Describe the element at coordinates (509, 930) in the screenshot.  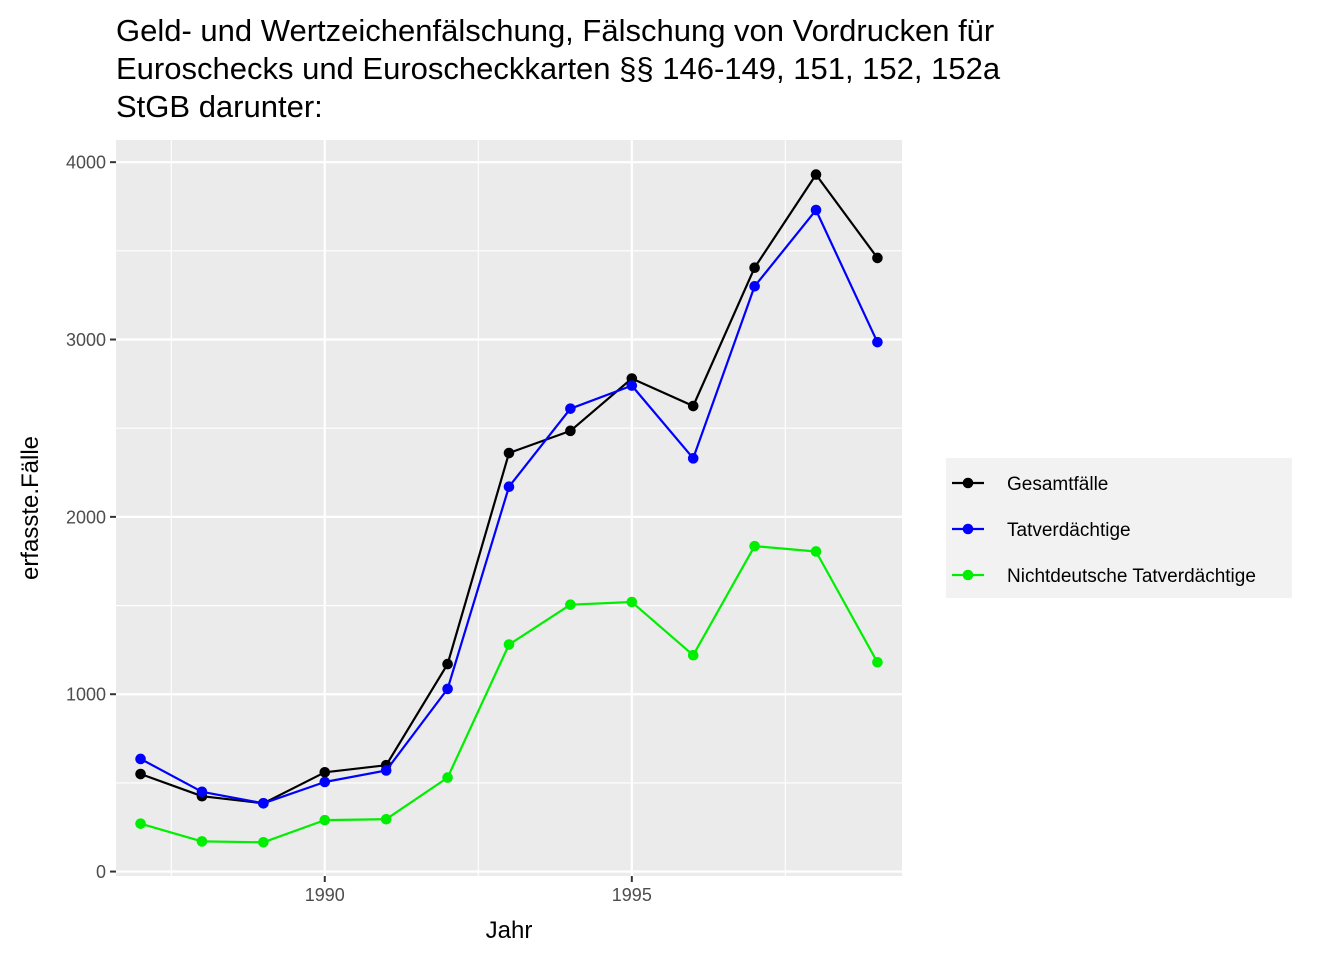
I see `x-axis-title: Jahr` at that location.